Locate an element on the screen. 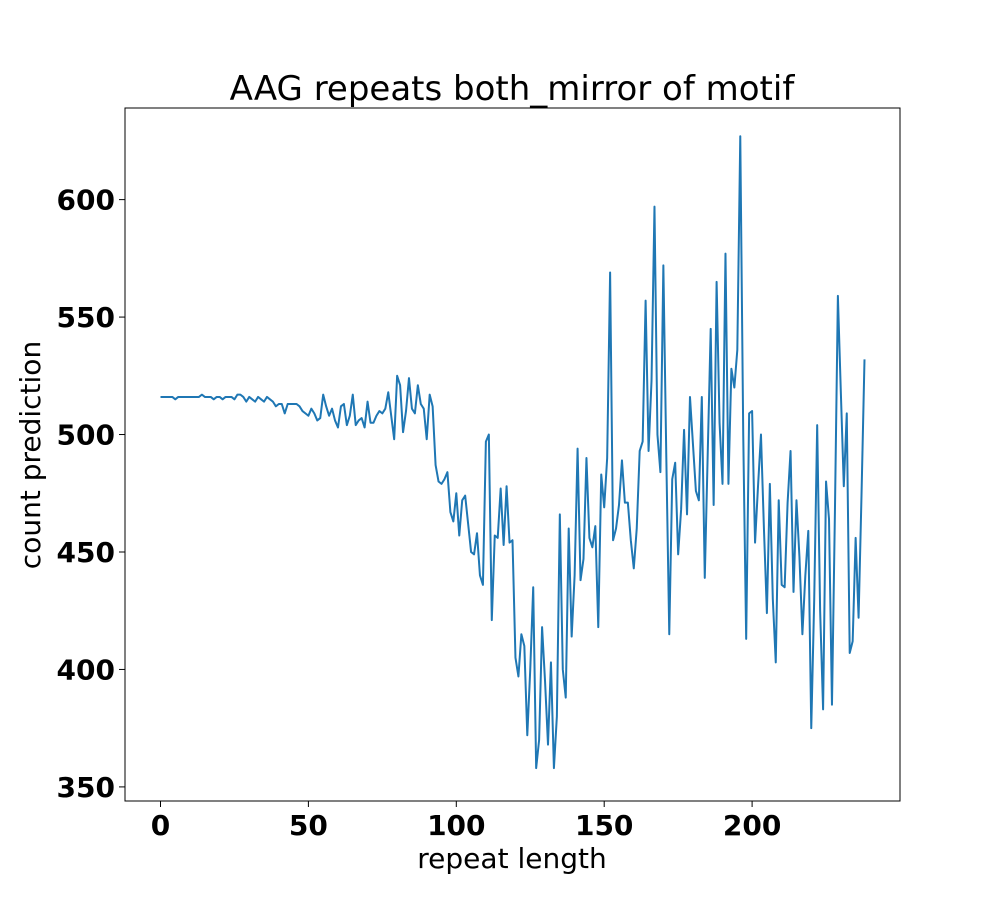  y-tick-label: 450 is located at coordinates (86, 552).